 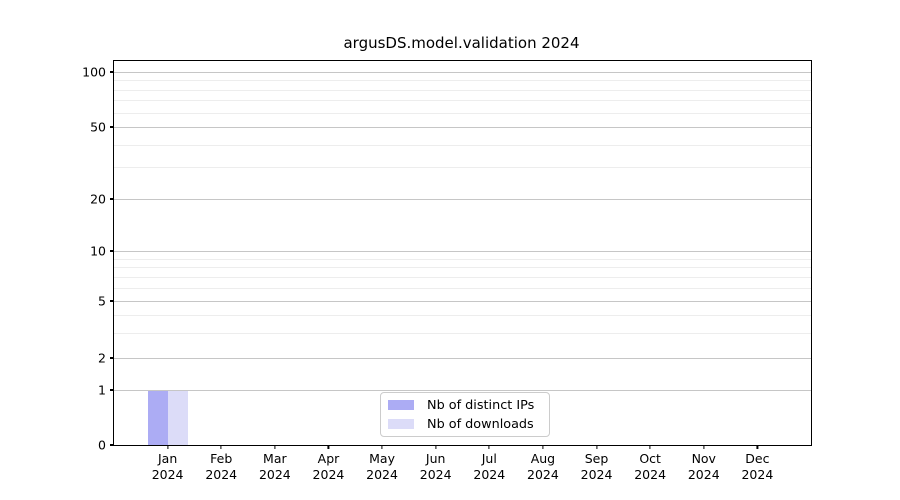 I want to click on y-tick-label: 2, so click(x=102, y=358).